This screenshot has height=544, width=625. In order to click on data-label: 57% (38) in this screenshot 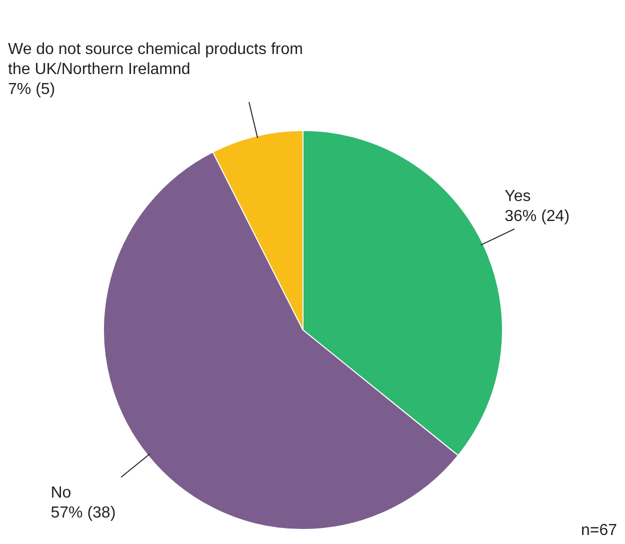, I will do `click(83, 513)`.